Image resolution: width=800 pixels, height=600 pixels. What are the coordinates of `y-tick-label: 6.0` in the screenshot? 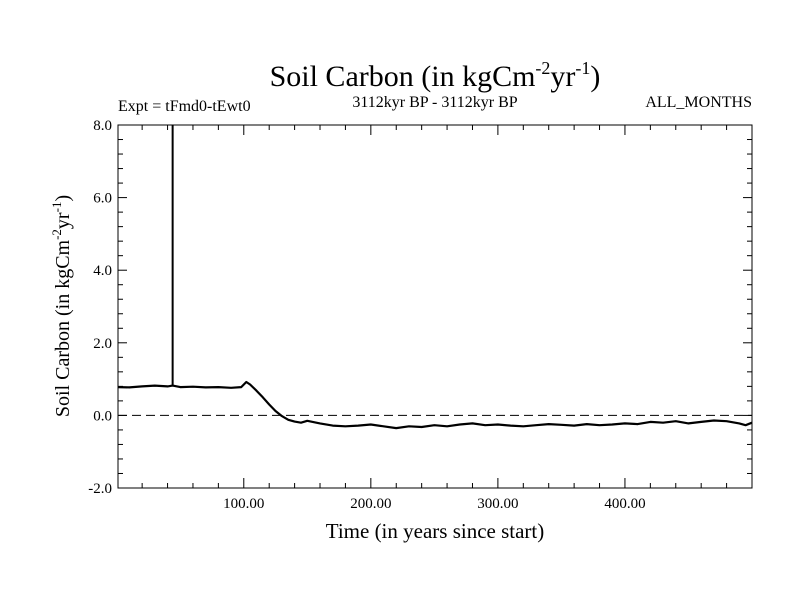 It's located at (102, 199).